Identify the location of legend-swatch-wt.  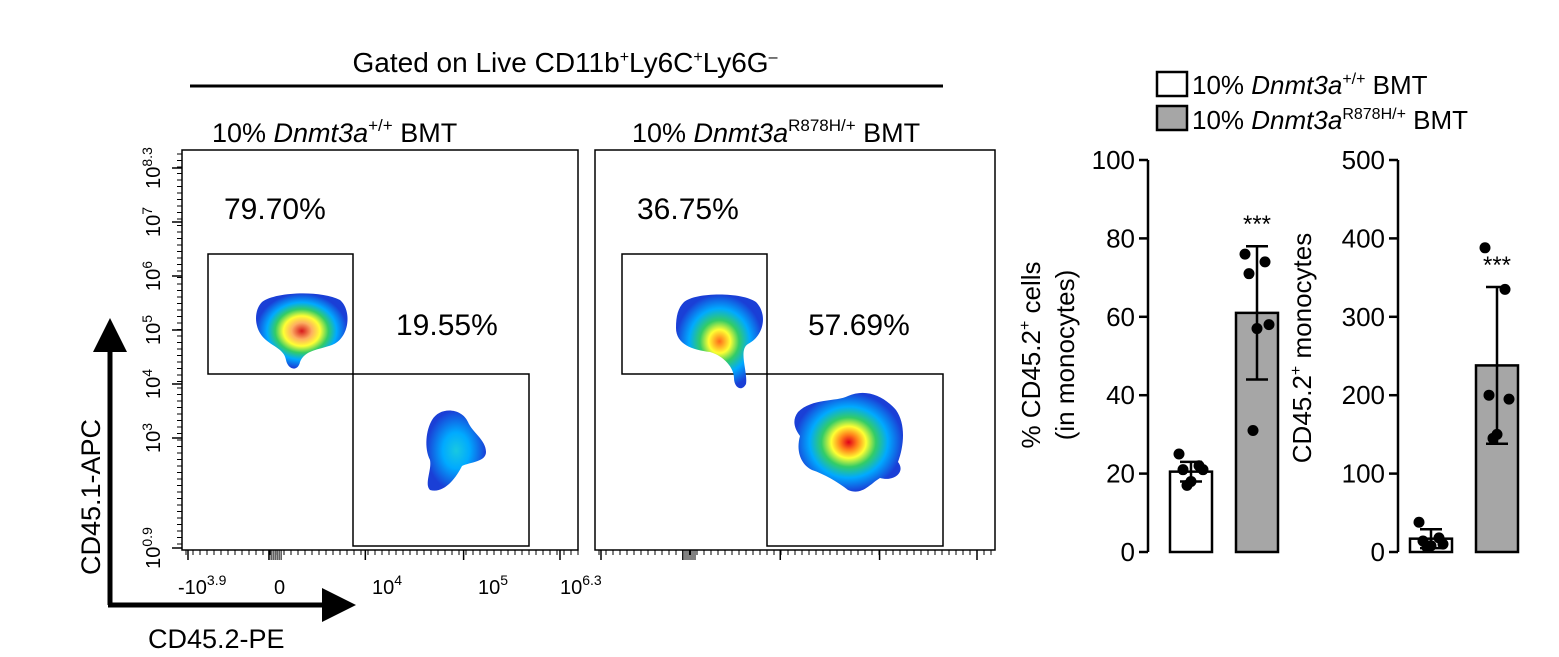
(1172, 84).